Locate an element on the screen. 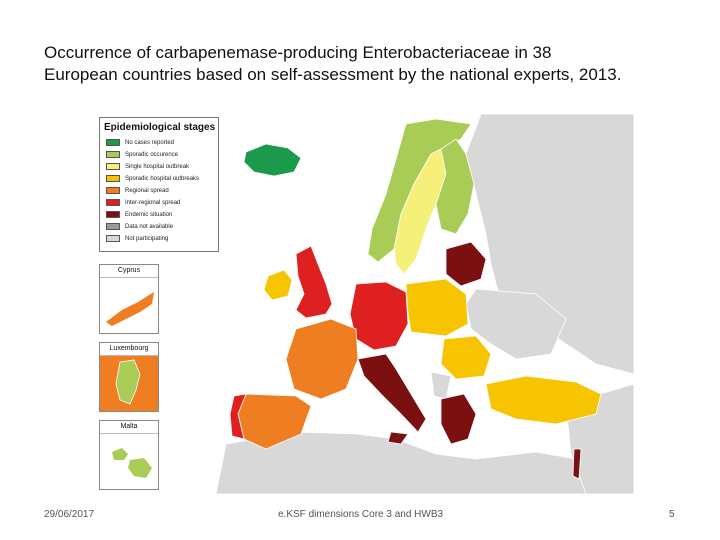  country-turkey is located at coordinates (543, 400).